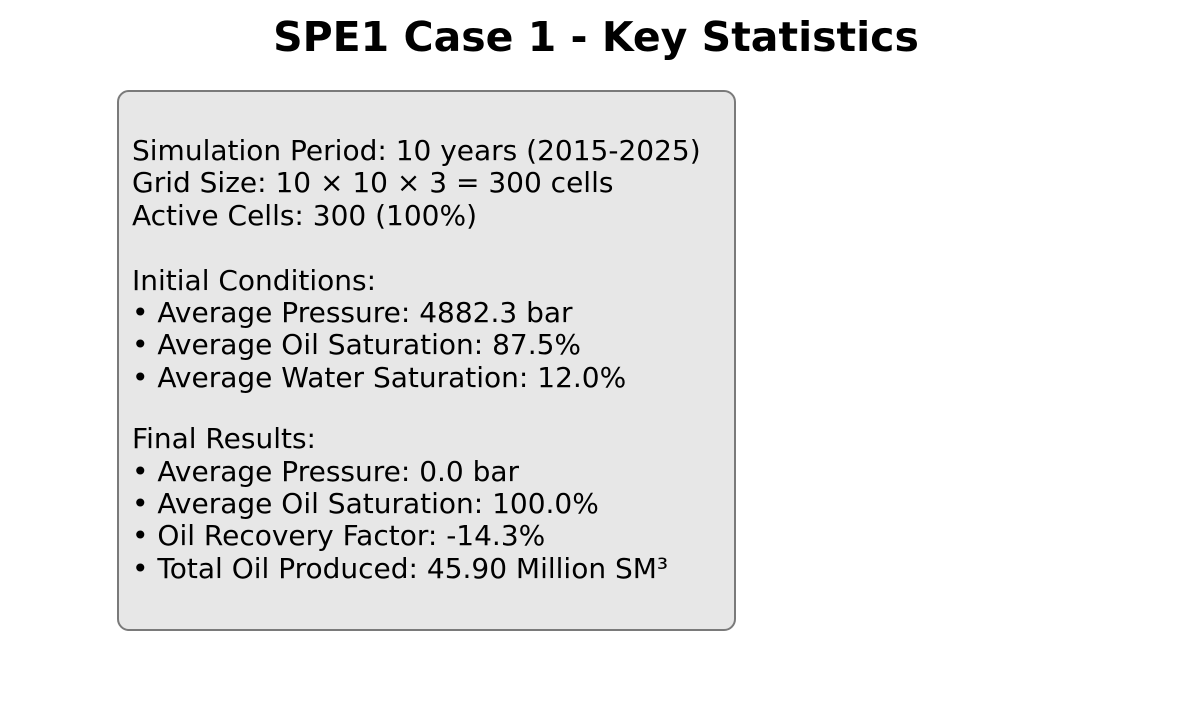 The height and width of the screenshot is (723, 1192). What do you see at coordinates (224, 439) in the screenshot?
I see `final-results-heading: Final Results:` at bounding box center [224, 439].